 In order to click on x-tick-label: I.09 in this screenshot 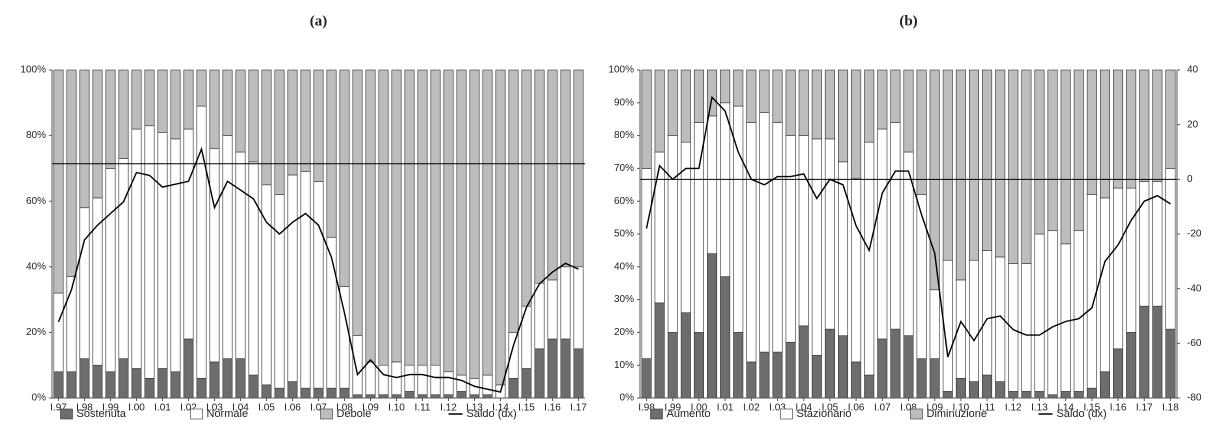, I will do `click(934, 408)`.